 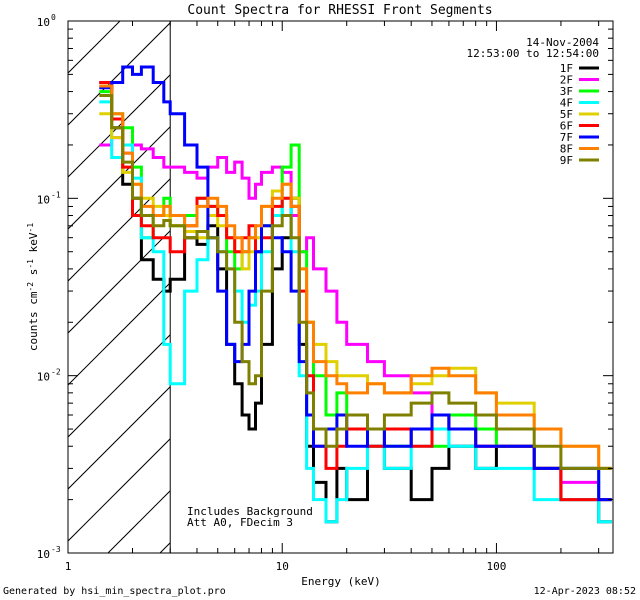 What do you see at coordinates (566, 114) in the screenshot?
I see `legend-label: 5F` at bounding box center [566, 114].